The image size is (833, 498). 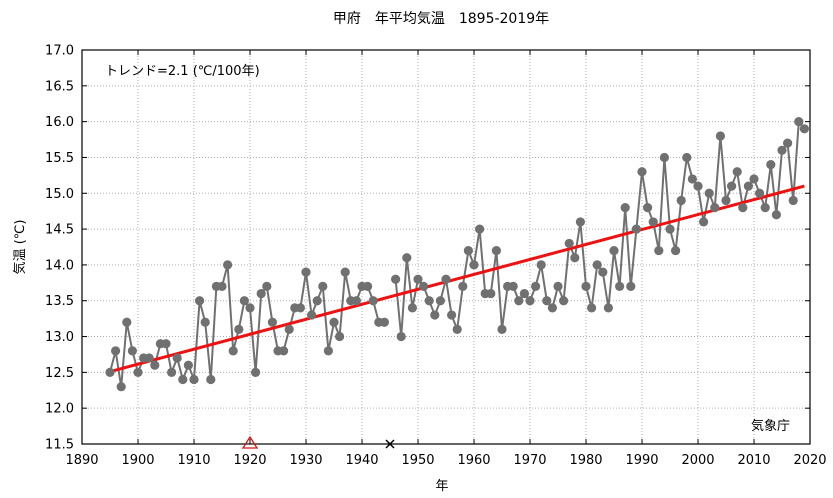 I want to click on x-tick-label: 1940, so click(x=361, y=460).